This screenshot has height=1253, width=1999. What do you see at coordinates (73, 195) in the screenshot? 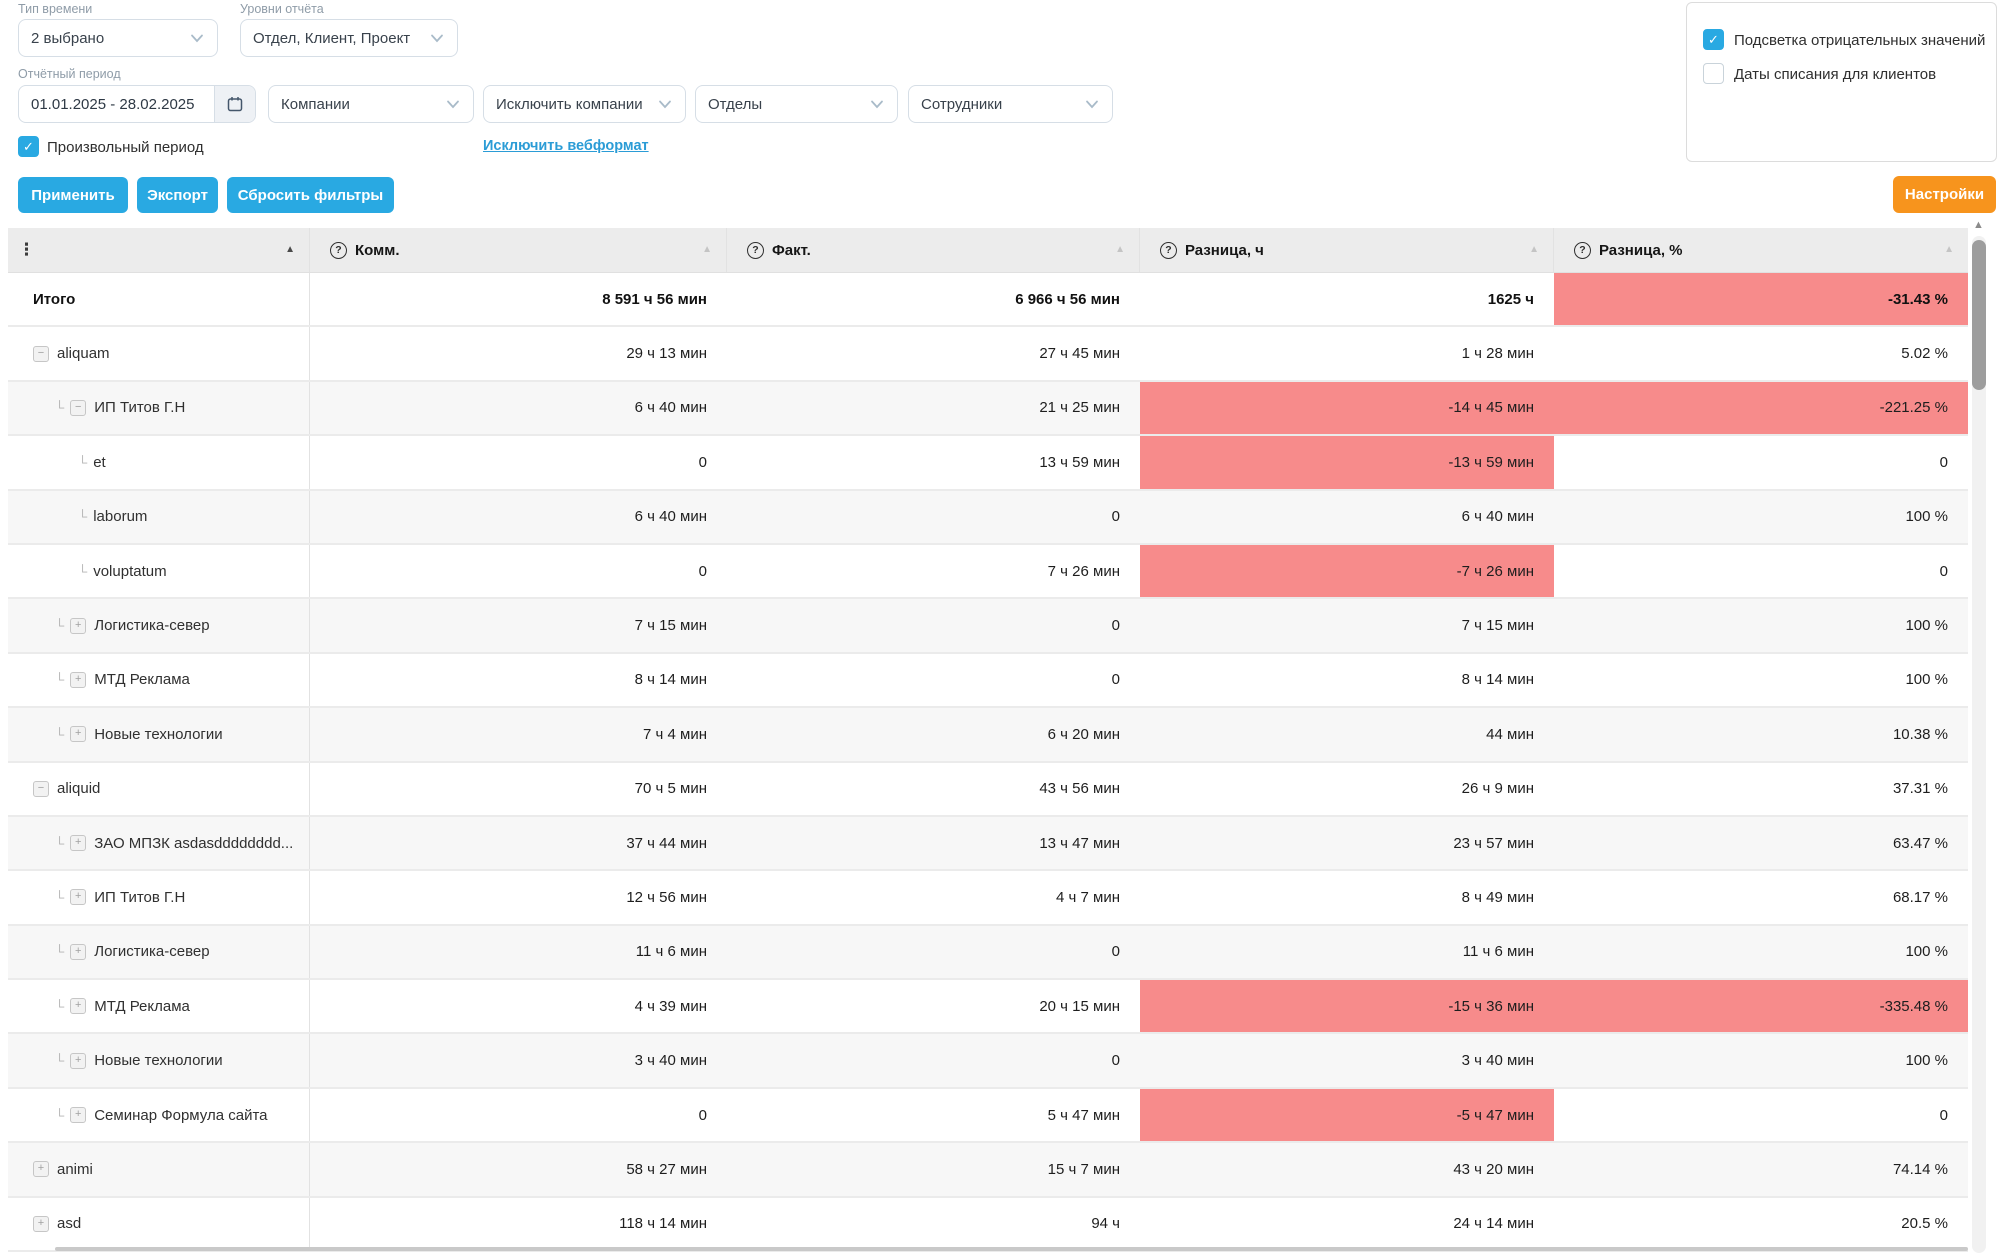
I see `apply-button: Применить` at bounding box center [73, 195].